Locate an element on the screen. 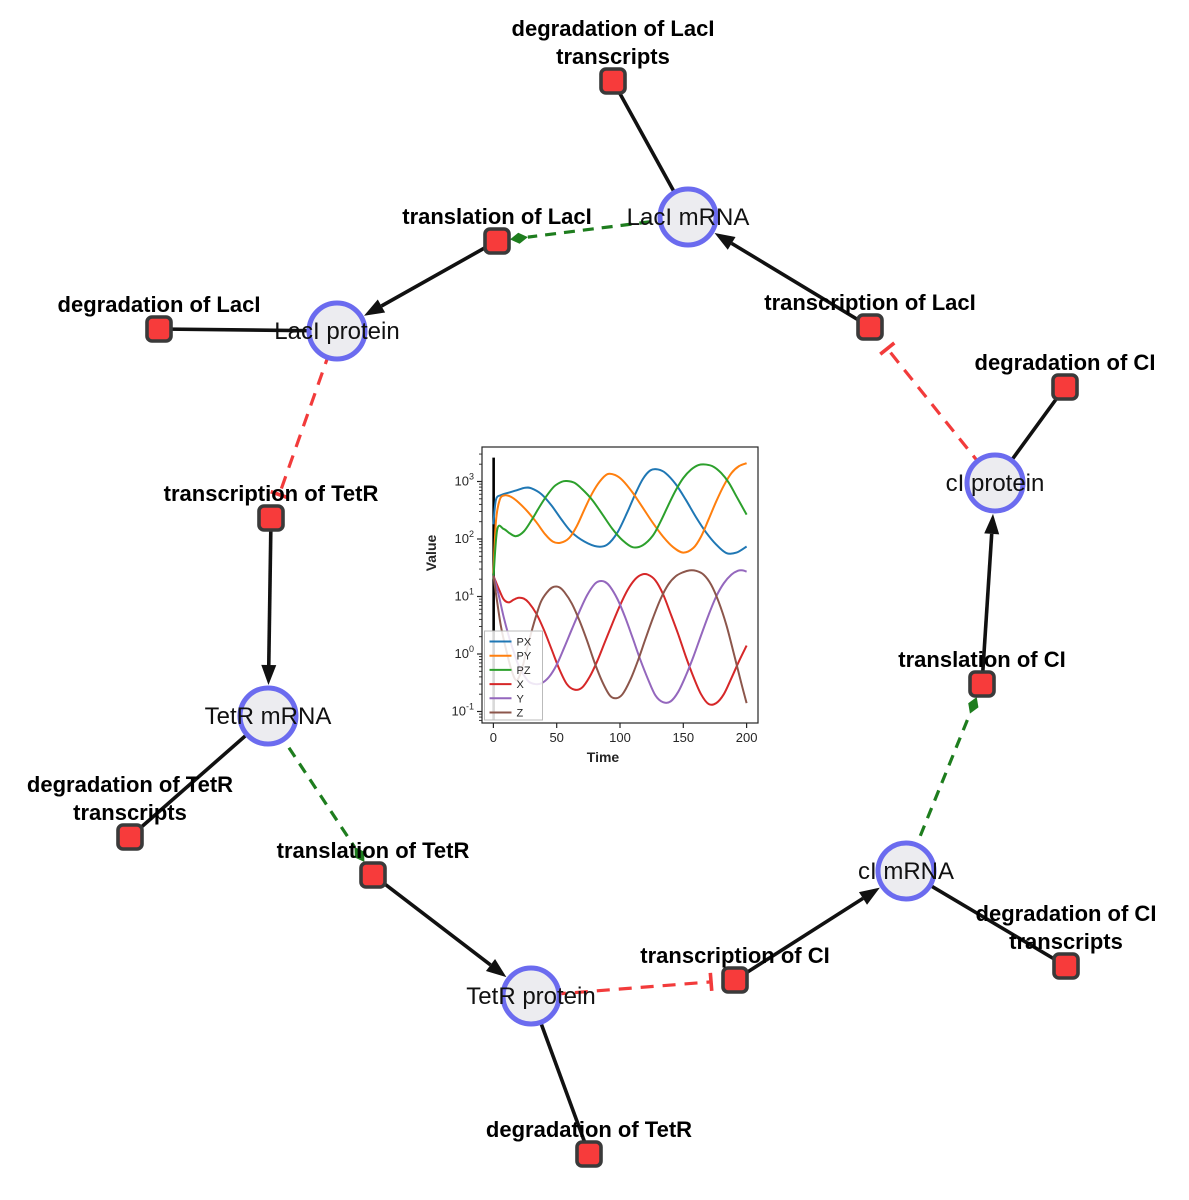 This screenshot has width=1189, height=1200. legend-label-PX: PX is located at coordinates (524, 643).